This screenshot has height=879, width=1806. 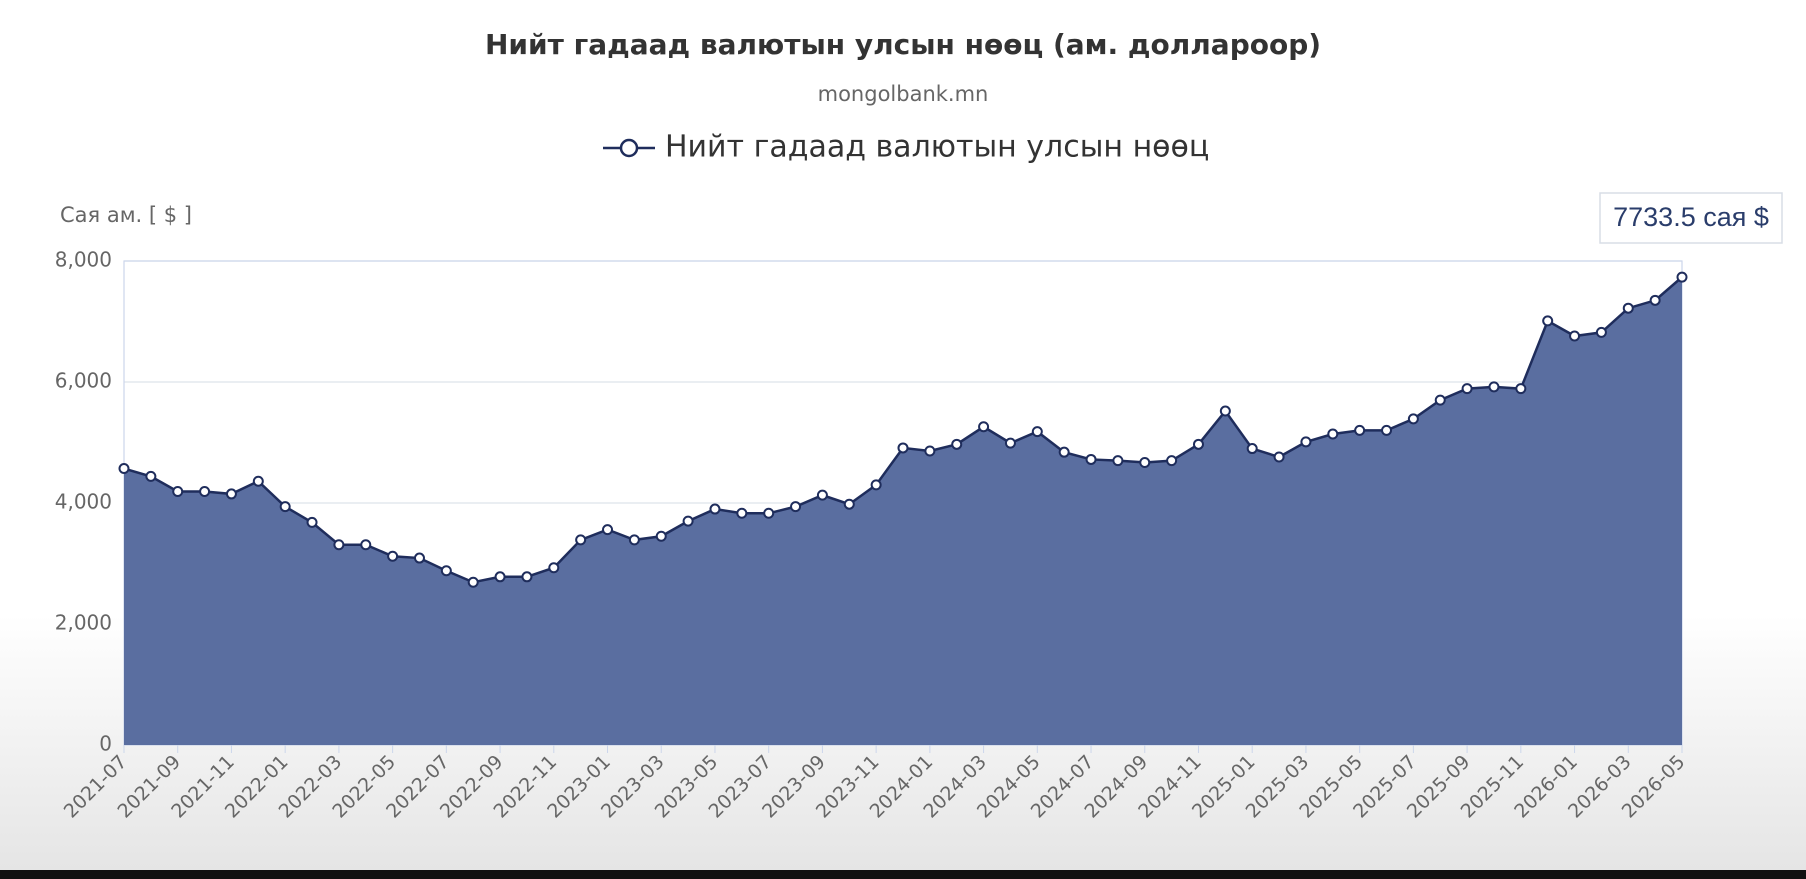 What do you see at coordinates (83, 623) in the screenshot?
I see `y-tick-label: 2,000` at bounding box center [83, 623].